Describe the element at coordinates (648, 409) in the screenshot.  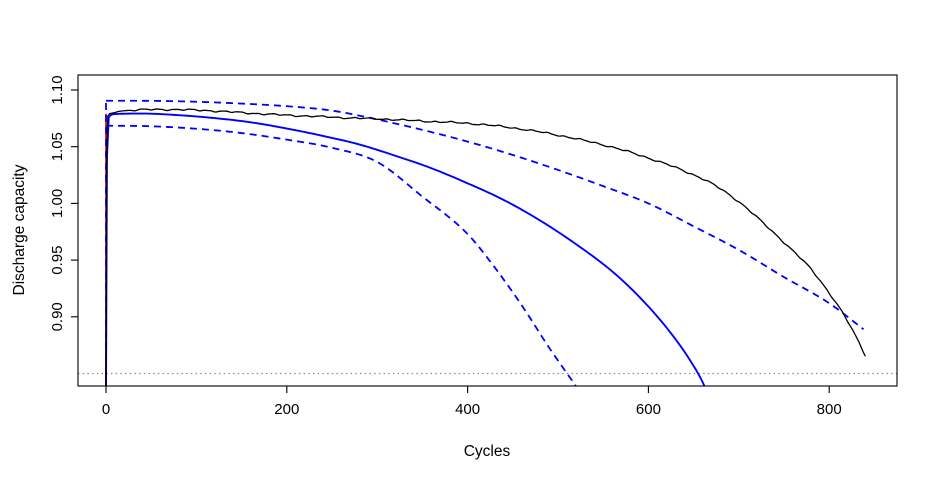
I see `x-tick-label: 600` at that location.